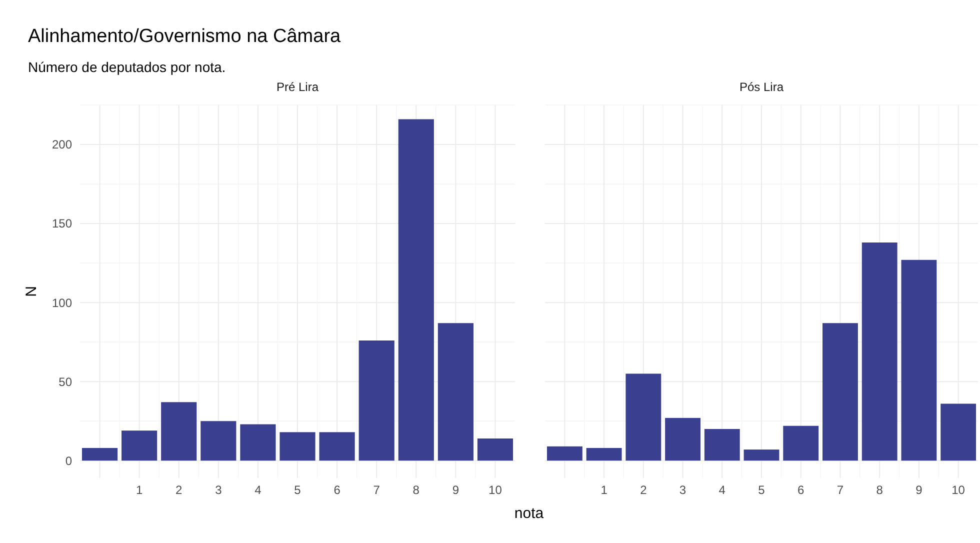  Describe the element at coordinates (761, 87) in the screenshot. I see `text: Pós Lira` at that location.